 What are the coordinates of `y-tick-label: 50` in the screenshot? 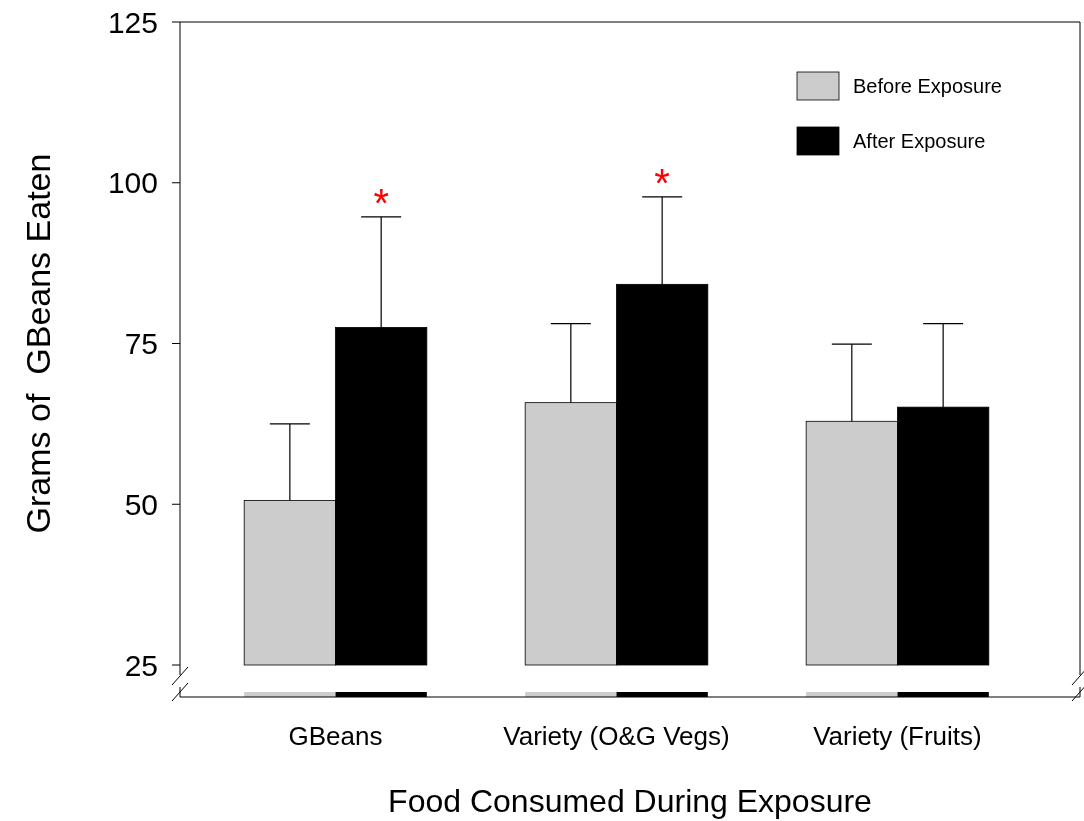 It's located at (141, 504).